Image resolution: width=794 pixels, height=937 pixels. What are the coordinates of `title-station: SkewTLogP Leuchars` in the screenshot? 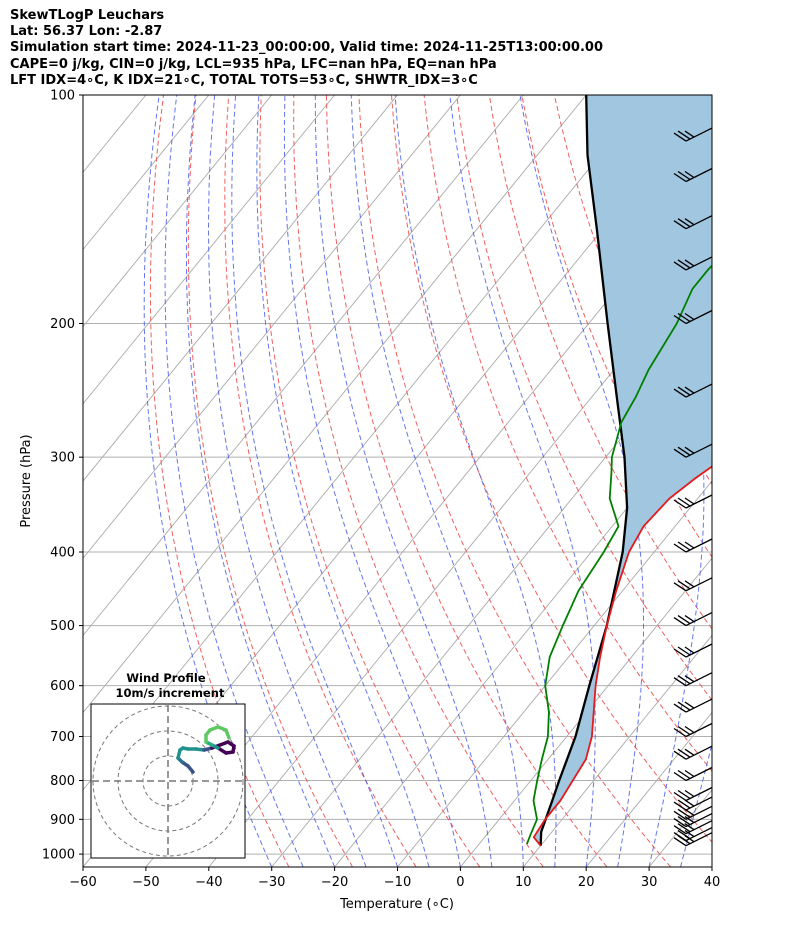 It's located at (87, 15).